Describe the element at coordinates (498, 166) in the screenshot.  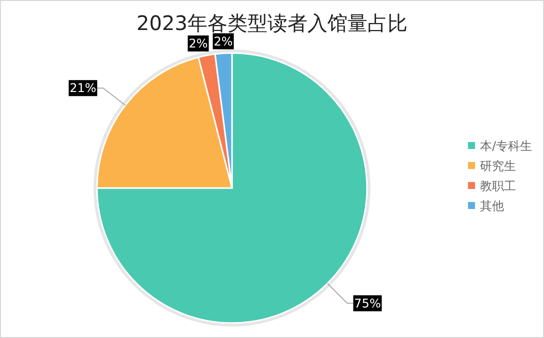
I see `legend-label: 研究生` at that location.